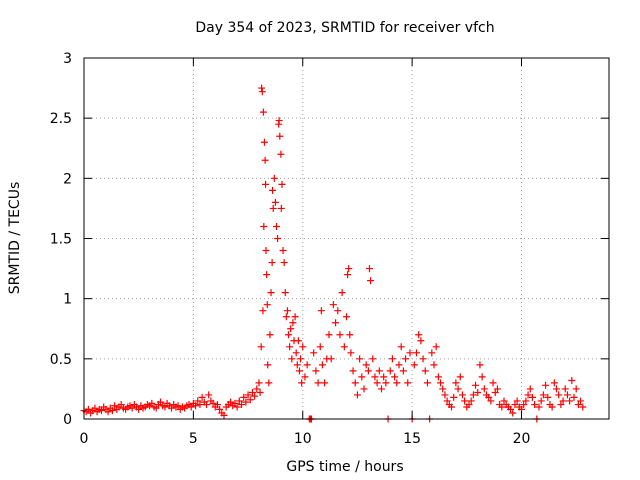  What do you see at coordinates (61, 119) in the screenshot?
I see `y-tick-label: 2.5` at bounding box center [61, 119].